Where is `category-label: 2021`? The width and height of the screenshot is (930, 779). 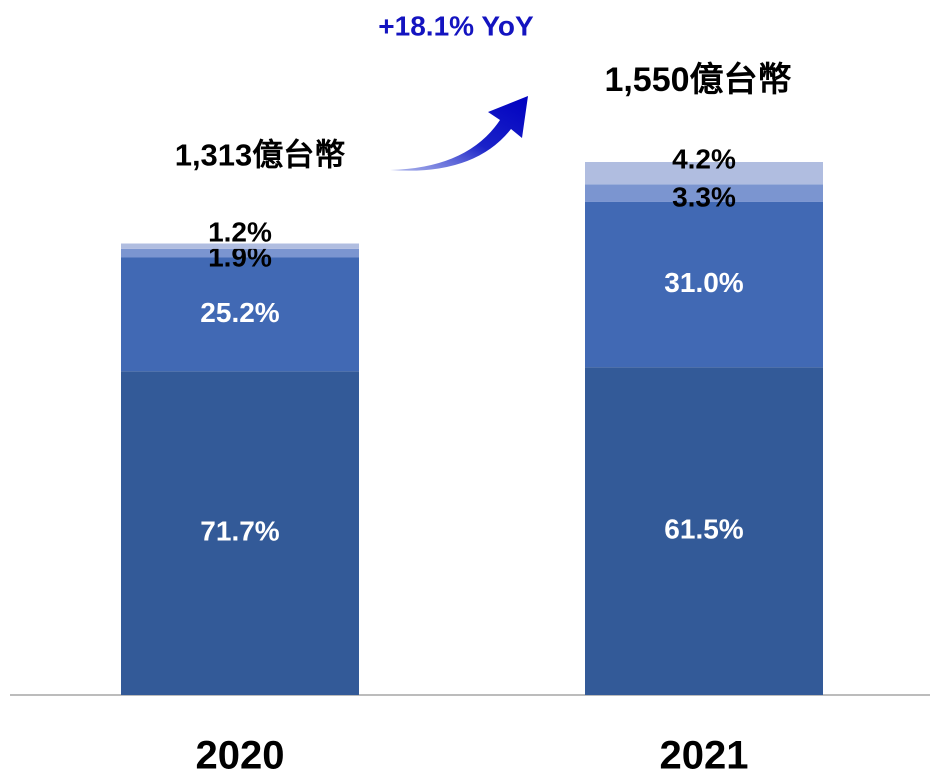
category-label: 2021 is located at coordinates (704, 756).